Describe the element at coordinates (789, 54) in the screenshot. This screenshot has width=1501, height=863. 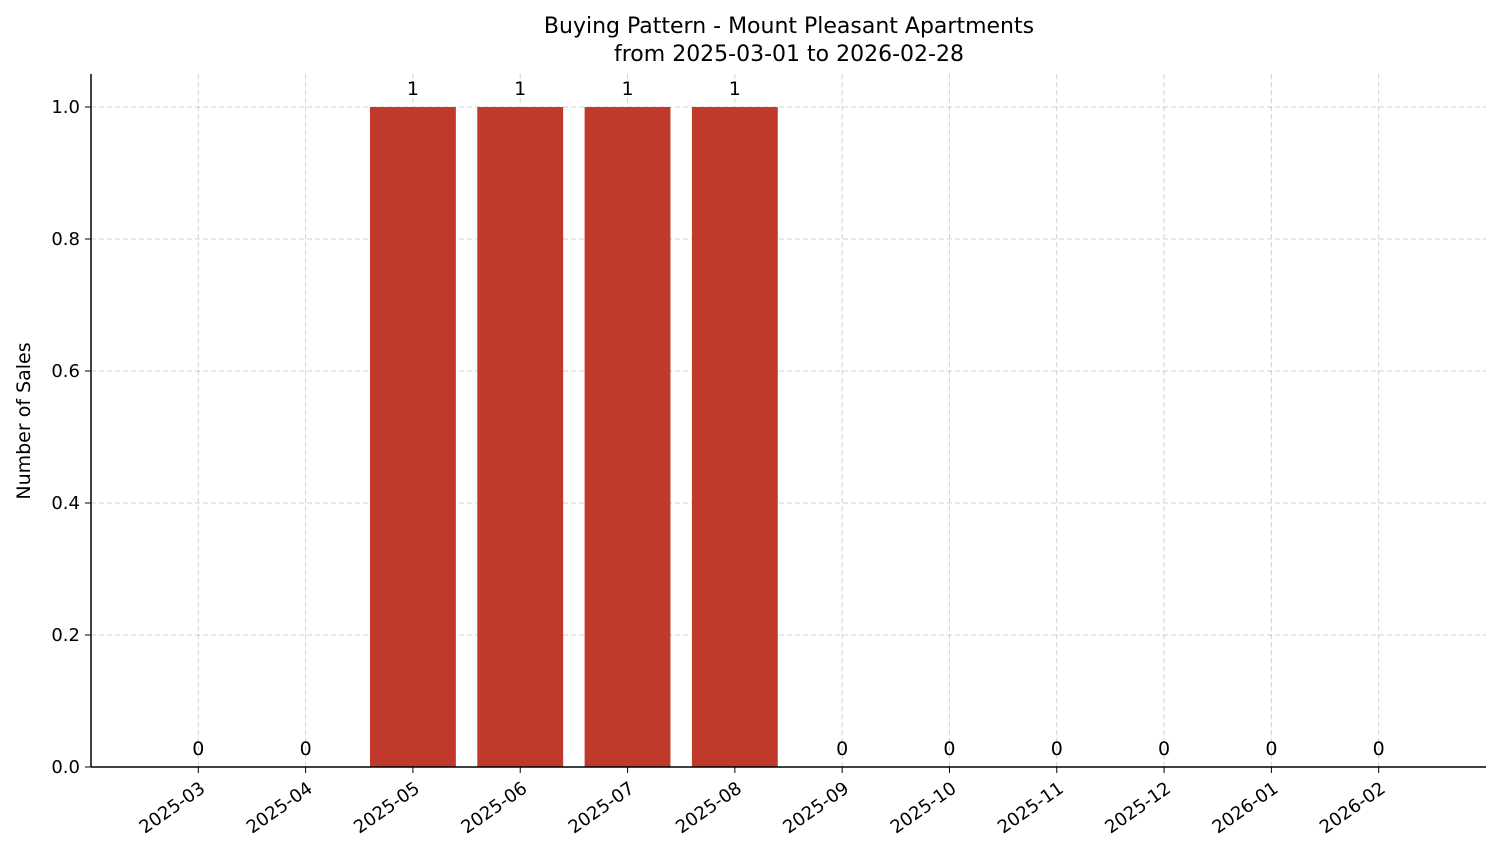
I see `chart-subtitle: from 2025-03-01 to 2026-02-28` at that location.